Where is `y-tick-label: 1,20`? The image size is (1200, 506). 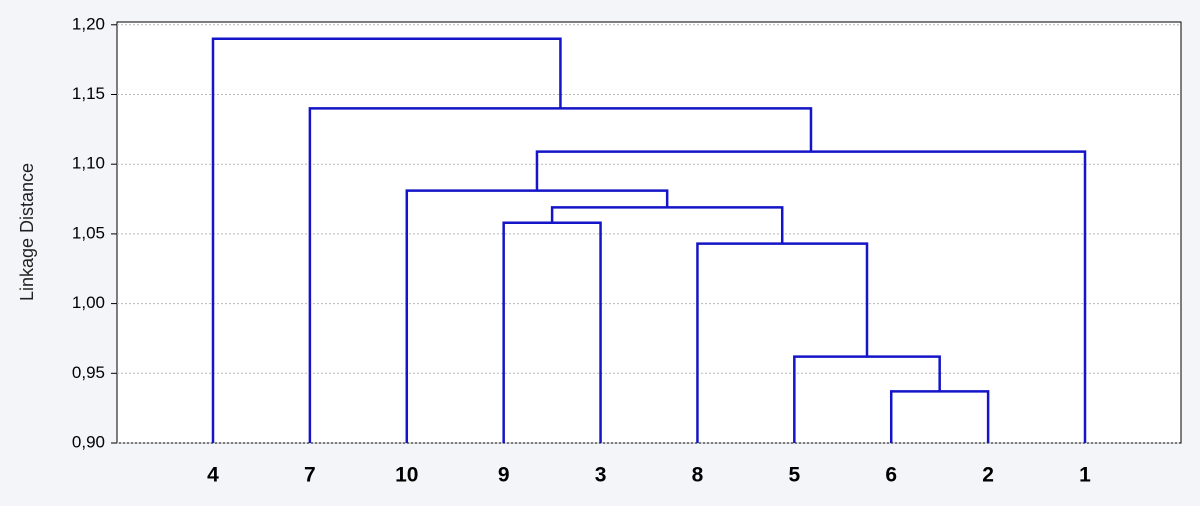 y-tick-label: 1,20 is located at coordinates (88, 23).